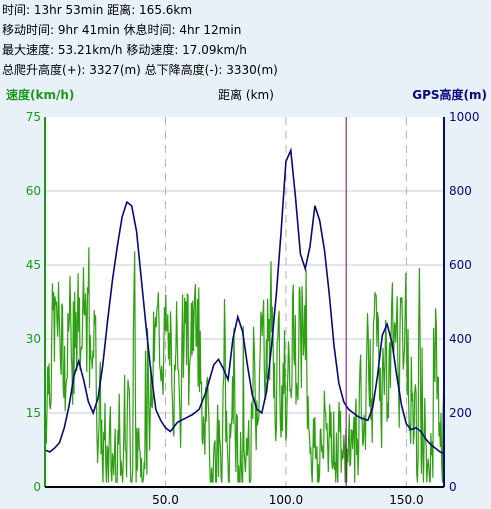 This screenshot has width=491, height=509. I want to click on x-axis-label: 距离 (km), so click(246, 94).